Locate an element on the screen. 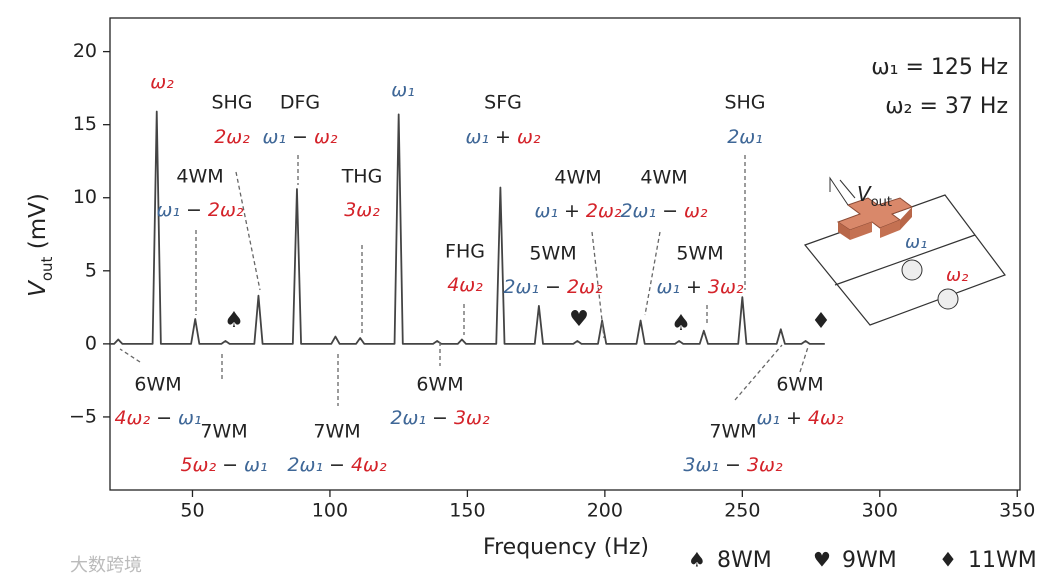  x-axis-label: Frequency (Hz) is located at coordinates (566, 547).